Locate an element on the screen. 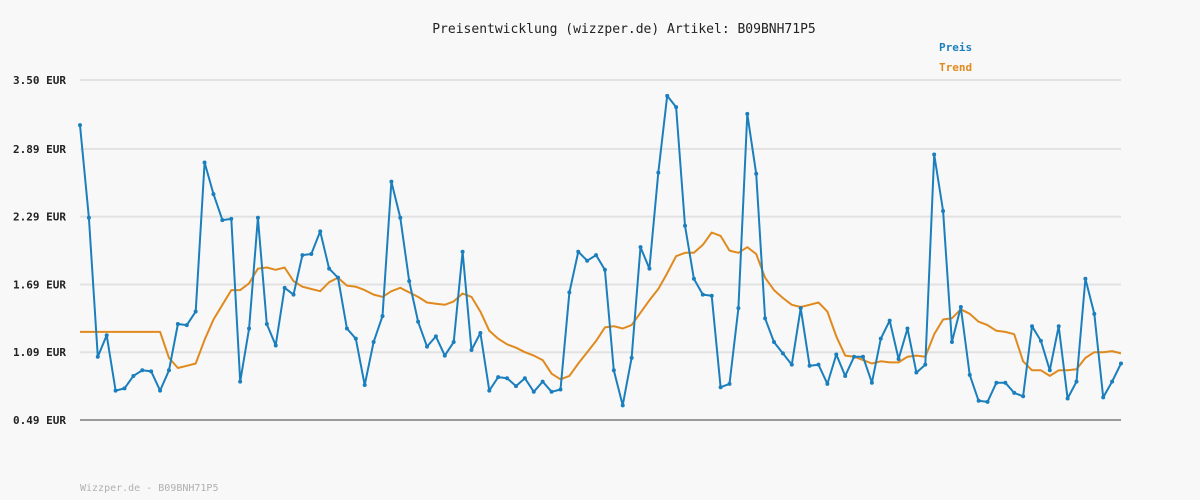 This screenshot has height=500, width=1200. y-tick-label: 2.29 EUR is located at coordinates (39, 217).